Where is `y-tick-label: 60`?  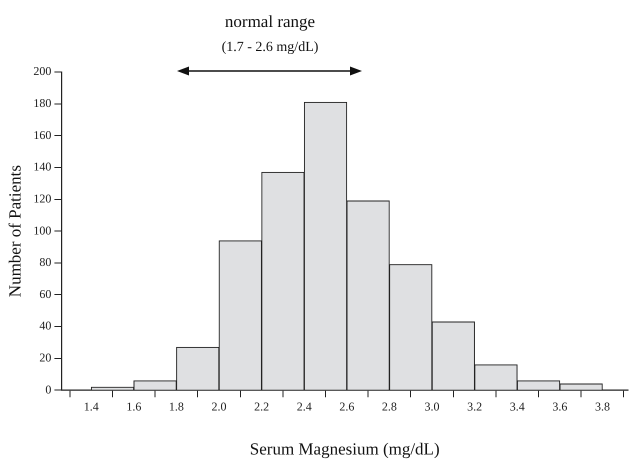 y-tick-label: 60 is located at coordinates (45, 293).